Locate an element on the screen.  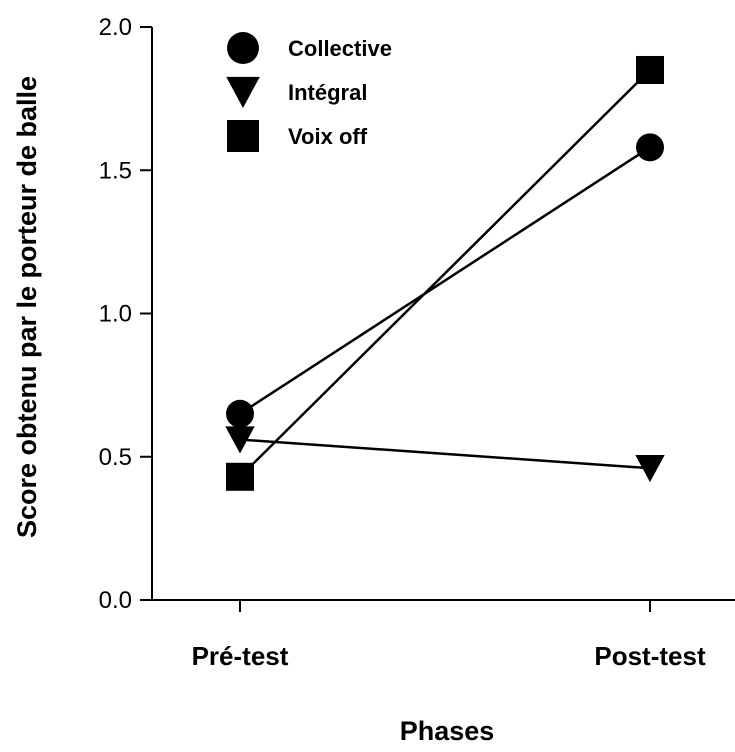
x-axis-title: Phases is located at coordinates (447, 731).